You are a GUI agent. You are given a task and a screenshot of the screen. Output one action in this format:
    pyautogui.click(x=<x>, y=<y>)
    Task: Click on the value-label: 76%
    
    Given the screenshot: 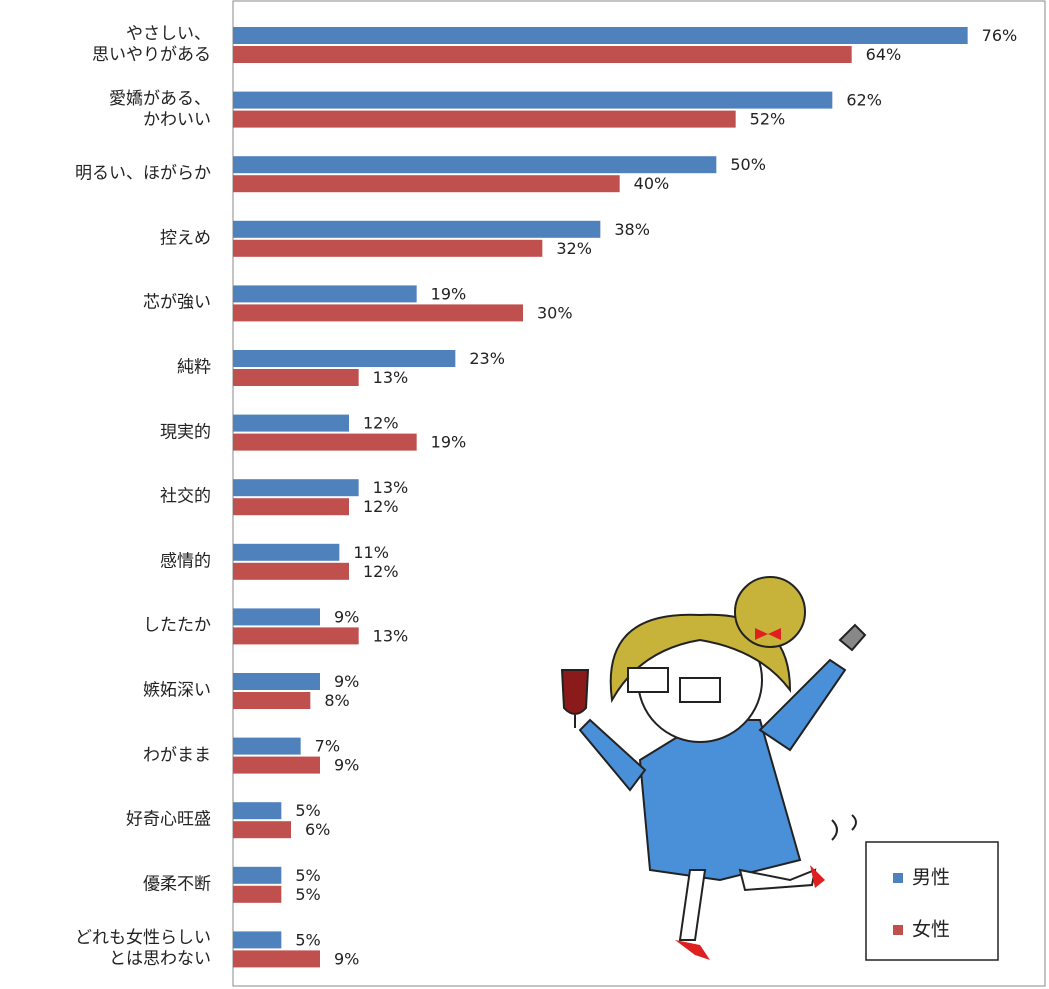 What is the action you would take?
    pyautogui.click(x=1000, y=35)
    